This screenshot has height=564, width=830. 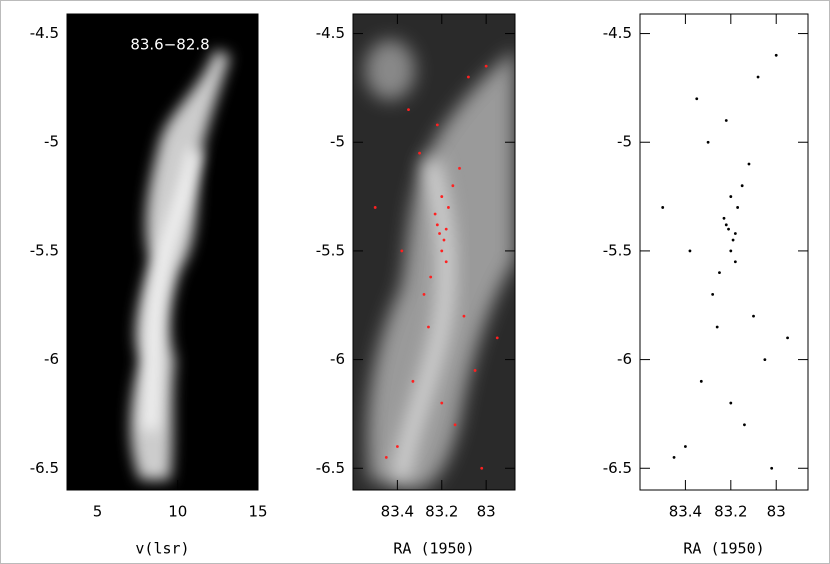 I want to click on x-tick-label: 5, so click(x=98, y=512).